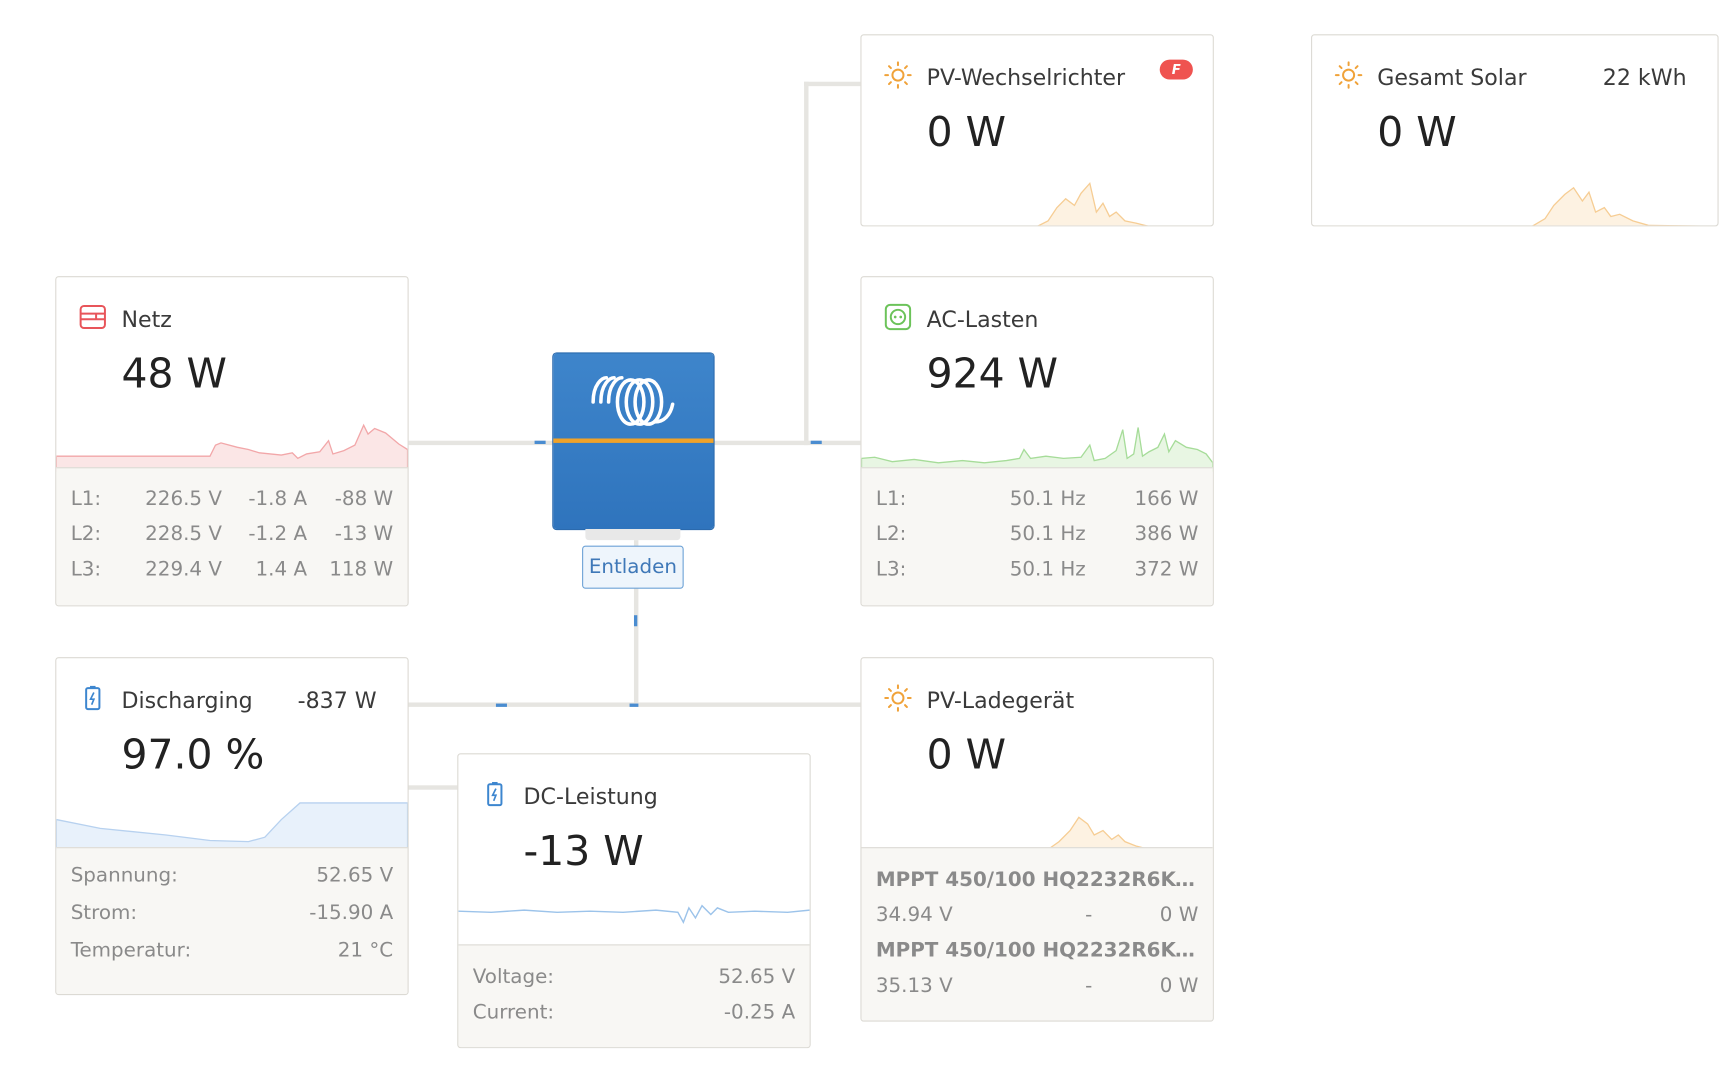 This screenshot has height=1080, width=1734. Describe the element at coordinates (633, 567) in the screenshot. I see `inverter-state-badge: Entladen` at that location.